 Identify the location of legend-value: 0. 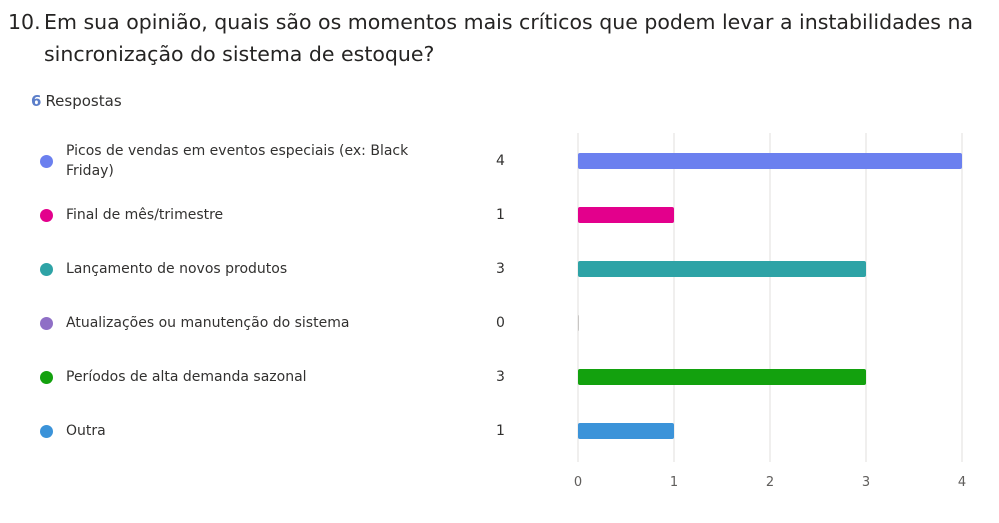
(500, 323).